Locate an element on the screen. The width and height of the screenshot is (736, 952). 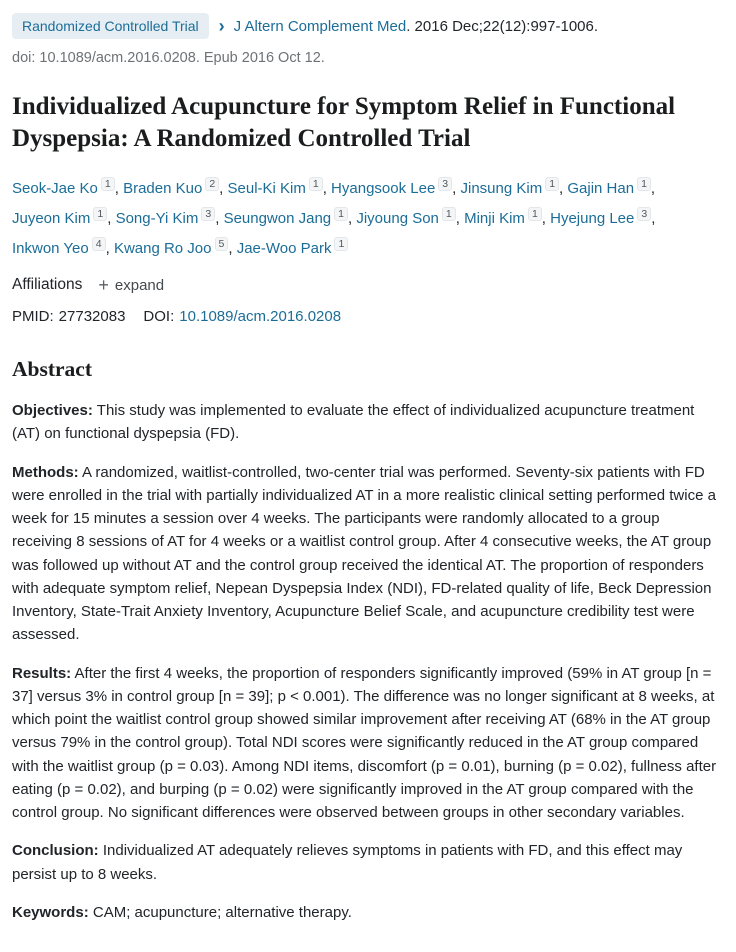
author: Seul-Ki Kim 1 is located at coordinates (275, 187).